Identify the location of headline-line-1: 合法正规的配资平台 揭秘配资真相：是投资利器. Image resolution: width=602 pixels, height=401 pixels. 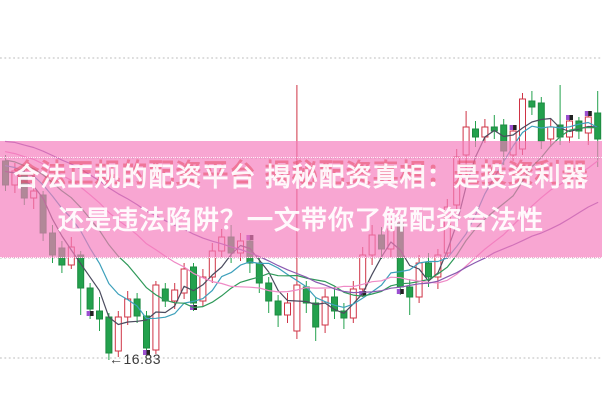
(301, 177).